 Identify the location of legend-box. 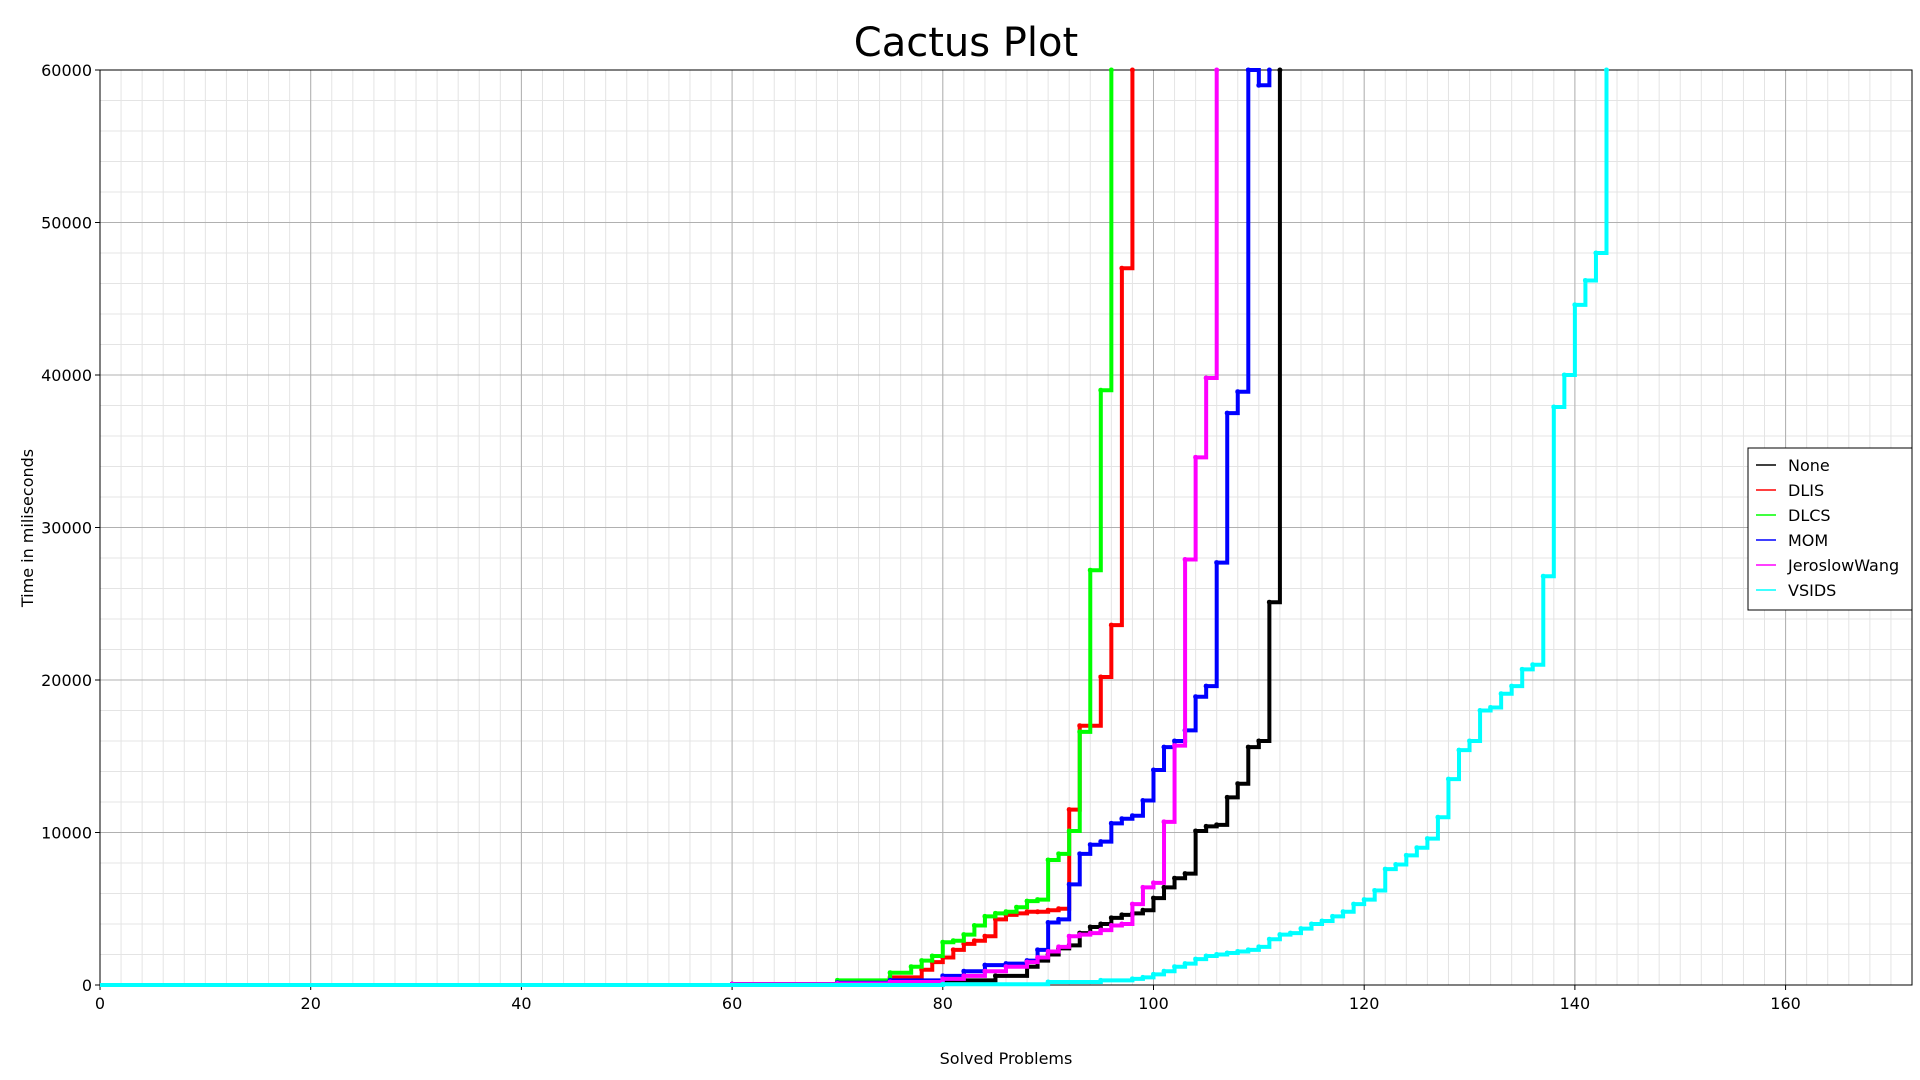
(1830, 529).